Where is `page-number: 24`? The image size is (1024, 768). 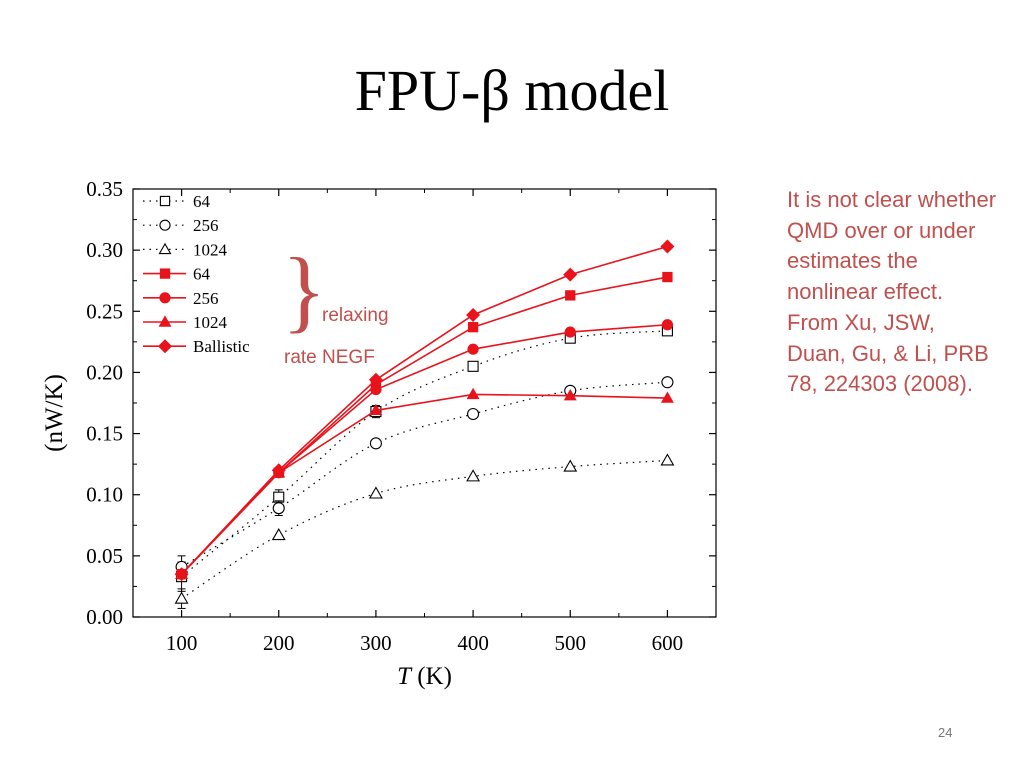 page-number: 24 is located at coordinates (945, 732).